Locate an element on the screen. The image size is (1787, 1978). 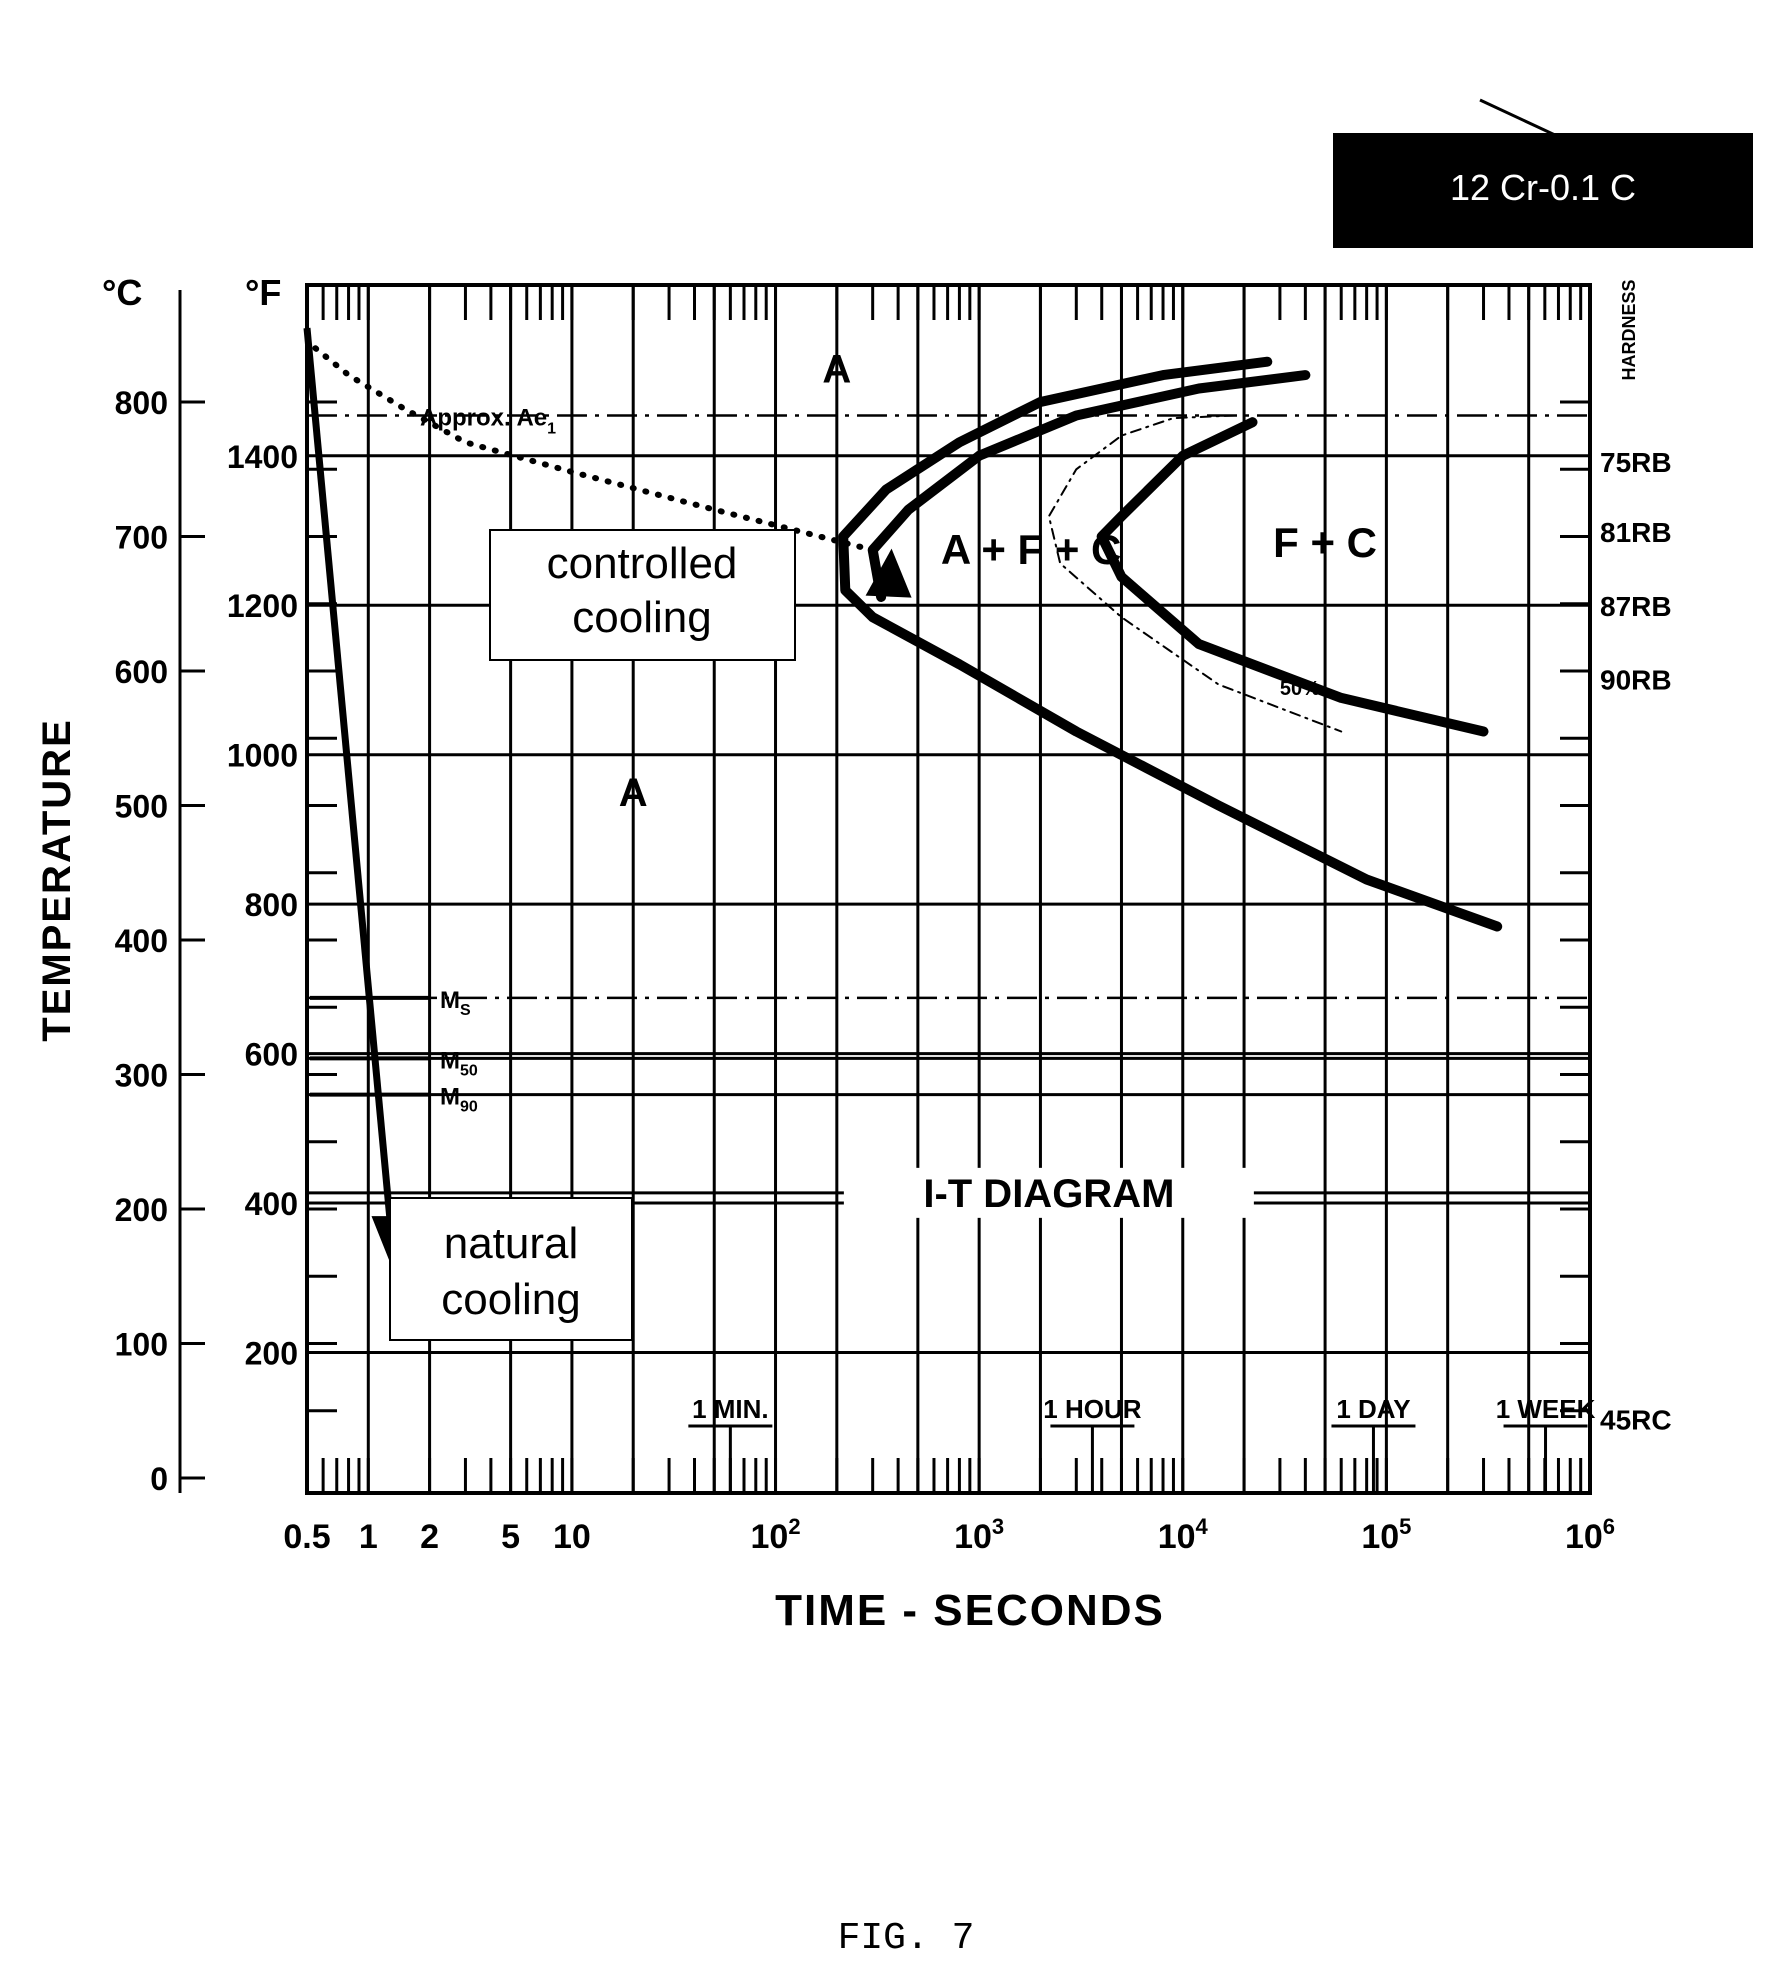
x-tick-label: 1 is located at coordinates (368, 1537).